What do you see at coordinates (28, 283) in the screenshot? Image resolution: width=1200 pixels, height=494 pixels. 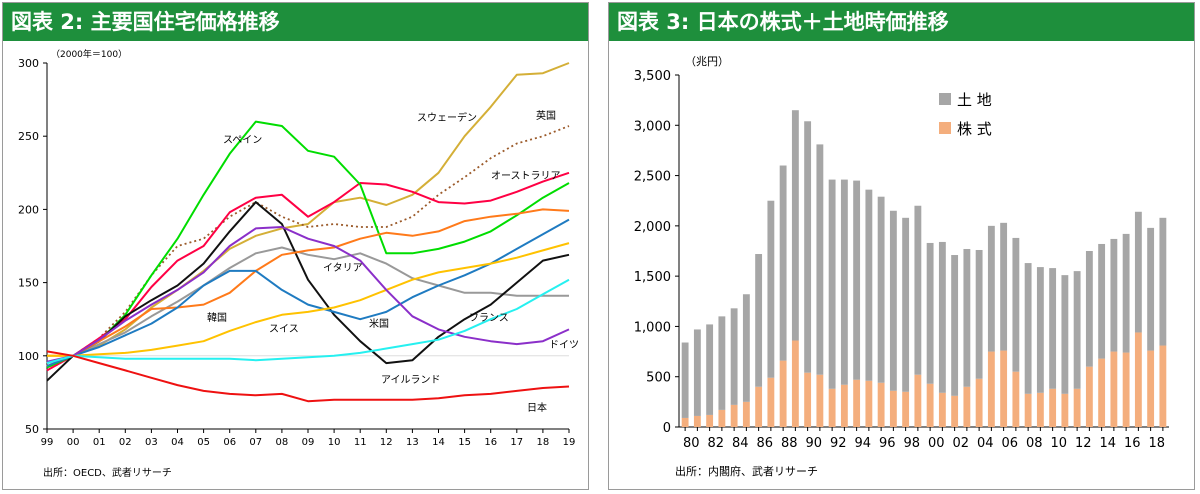 I see `y-tick-label: 150` at bounding box center [28, 283].